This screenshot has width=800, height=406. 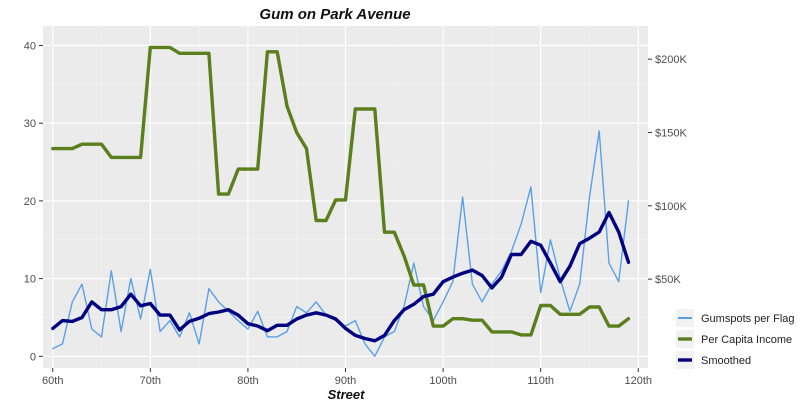 What do you see at coordinates (30, 46) in the screenshot?
I see `y-left-tick-label: 40` at bounding box center [30, 46].